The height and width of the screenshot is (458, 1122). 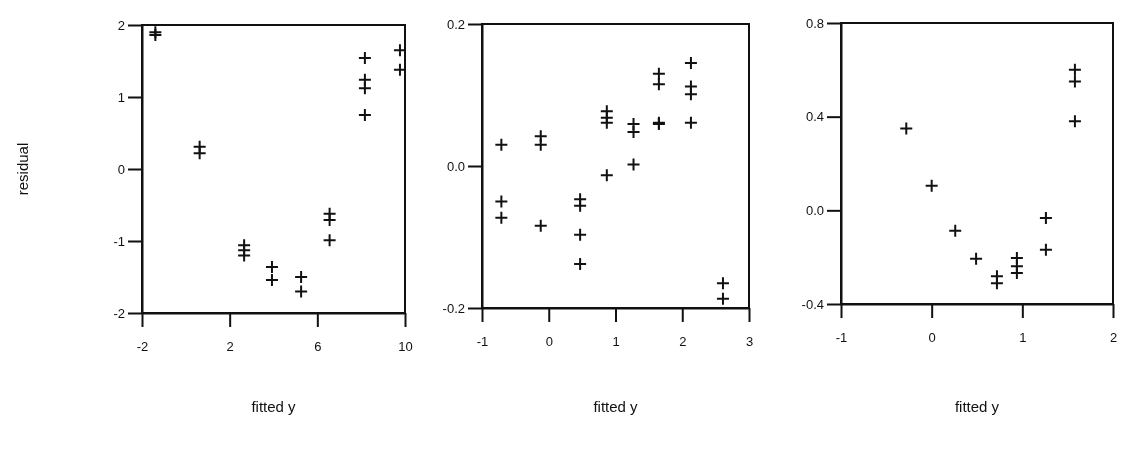 I want to click on y-tick-label: 0, so click(x=121, y=169).